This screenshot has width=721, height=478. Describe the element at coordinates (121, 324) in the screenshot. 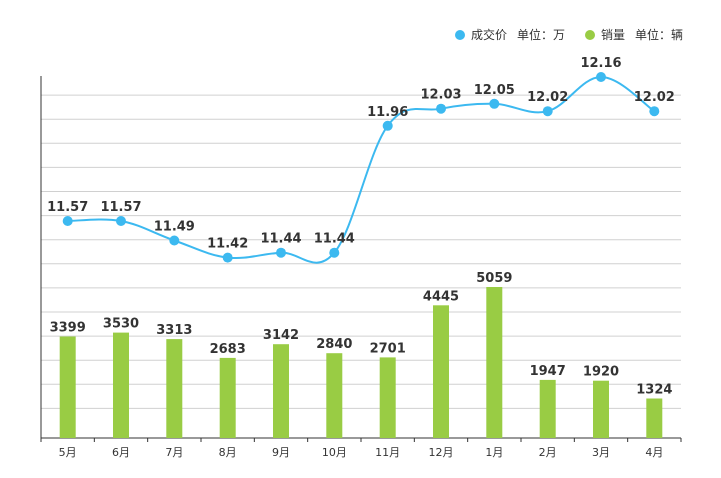

I see `bar-data-label: 3530` at that location.